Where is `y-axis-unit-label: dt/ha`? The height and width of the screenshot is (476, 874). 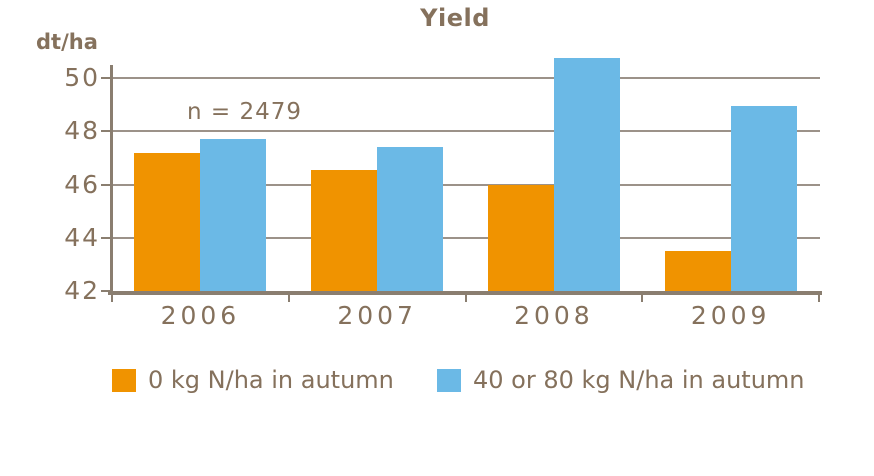 y-axis-unit-label: dt/ha is located at coordinates (67, 42).